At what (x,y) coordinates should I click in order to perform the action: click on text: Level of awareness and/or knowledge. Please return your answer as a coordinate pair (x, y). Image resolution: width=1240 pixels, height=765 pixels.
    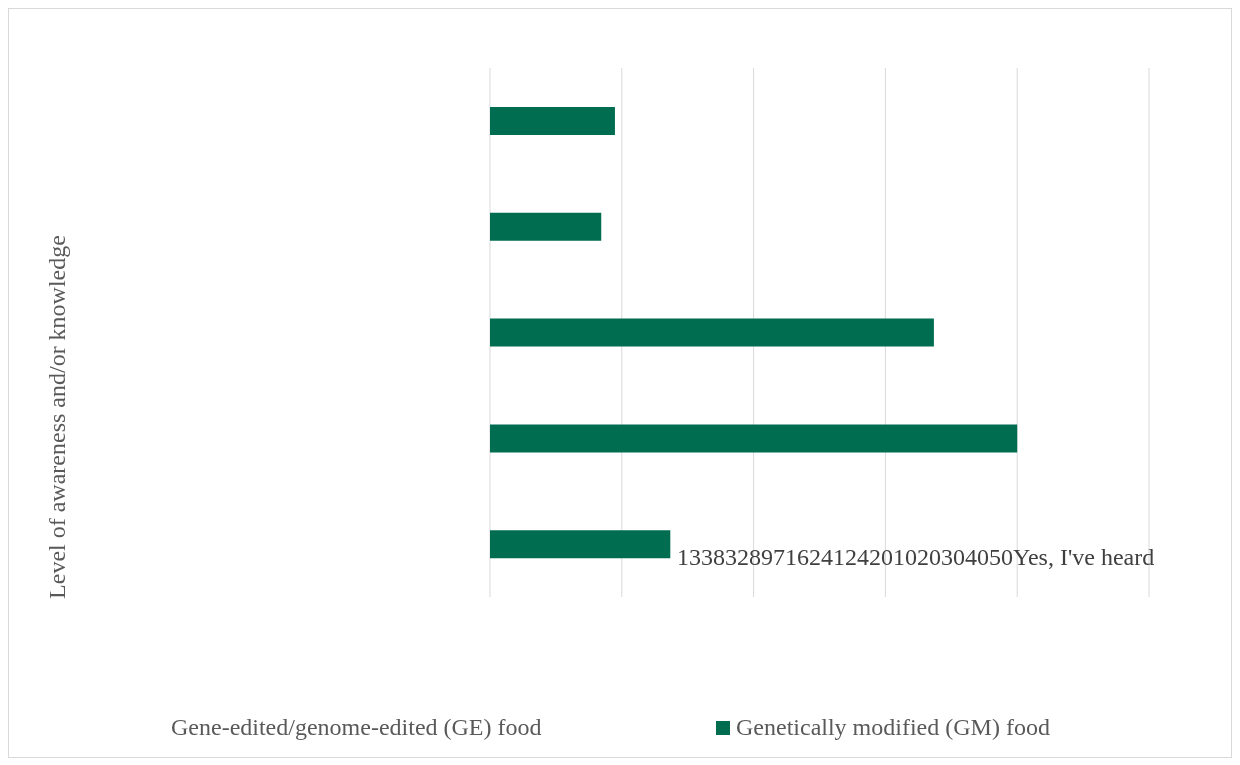
    Looking at the image, I should click on (57, 417).